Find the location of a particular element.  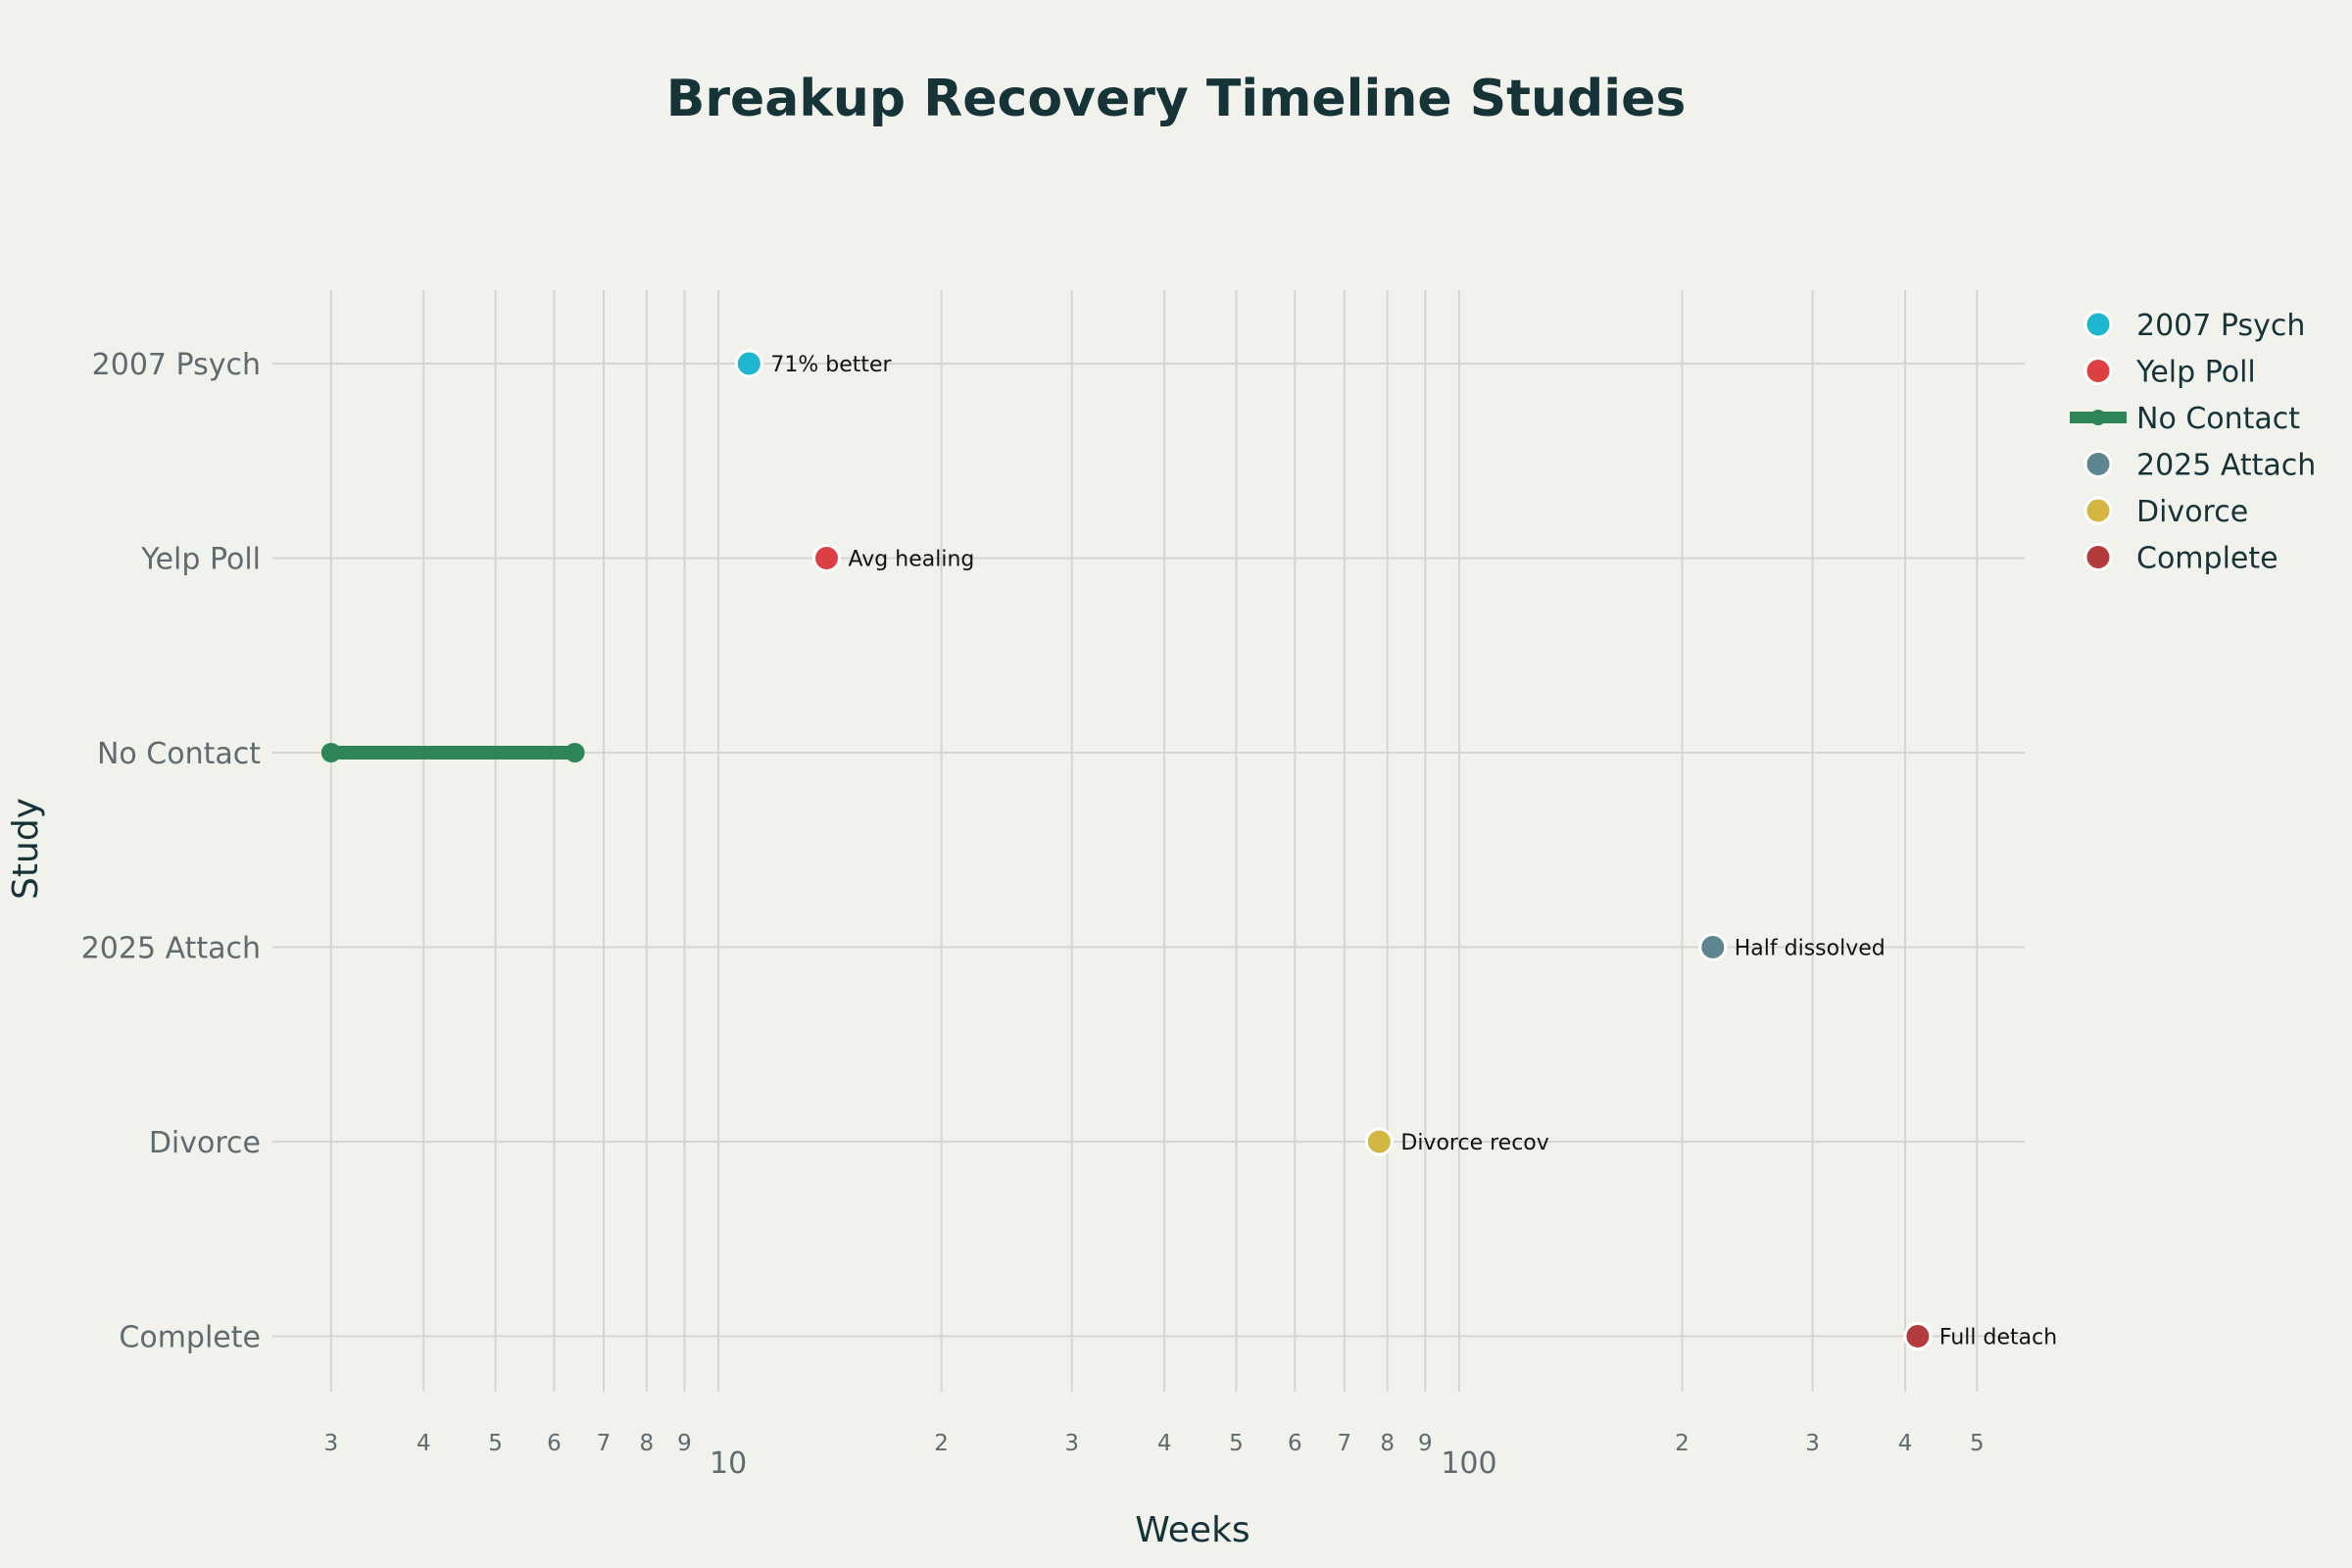

legend-item: Divorce is located at coordinates (2165, 512).